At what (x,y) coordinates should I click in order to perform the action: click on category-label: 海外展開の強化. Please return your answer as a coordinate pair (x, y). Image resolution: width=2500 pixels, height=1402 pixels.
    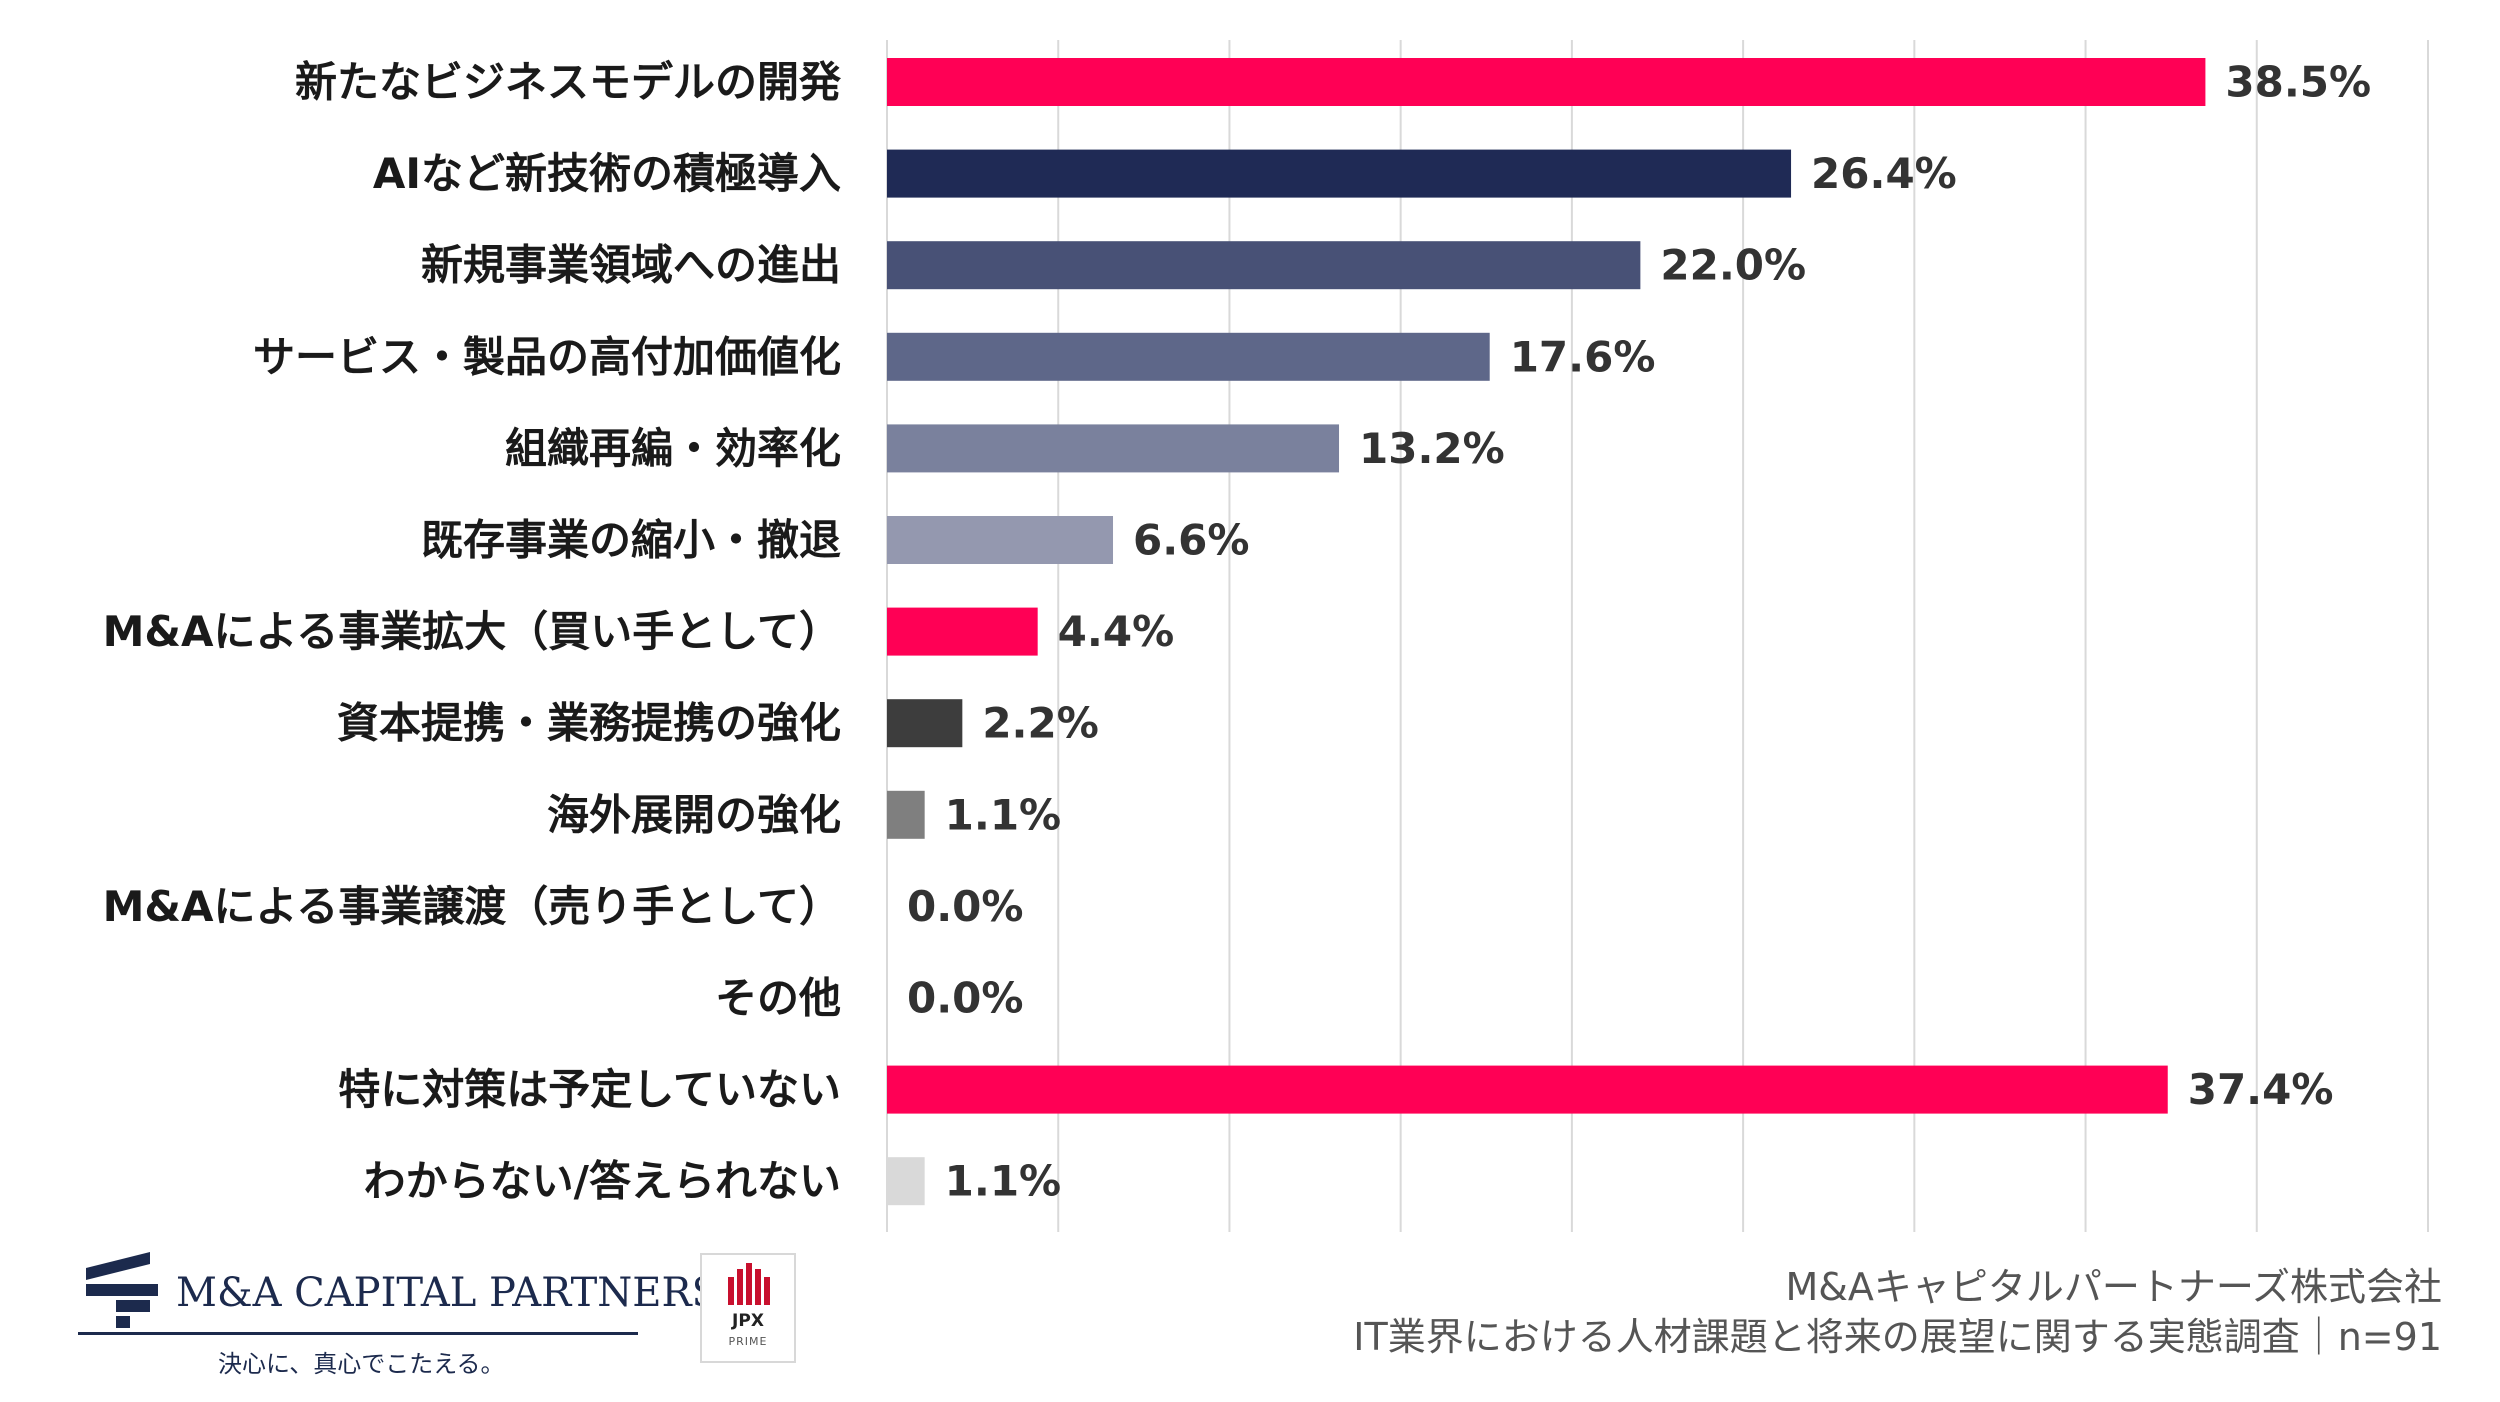
    Looking at the image, I should click on (694, 814).